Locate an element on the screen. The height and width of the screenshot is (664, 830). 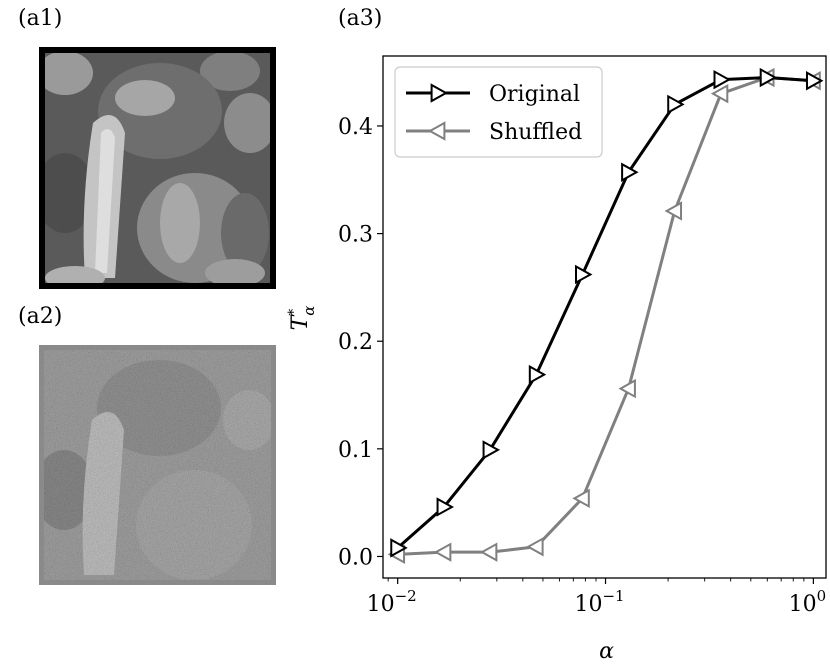
y-tick-label: 0.4 is located at coordinates (355, 127).